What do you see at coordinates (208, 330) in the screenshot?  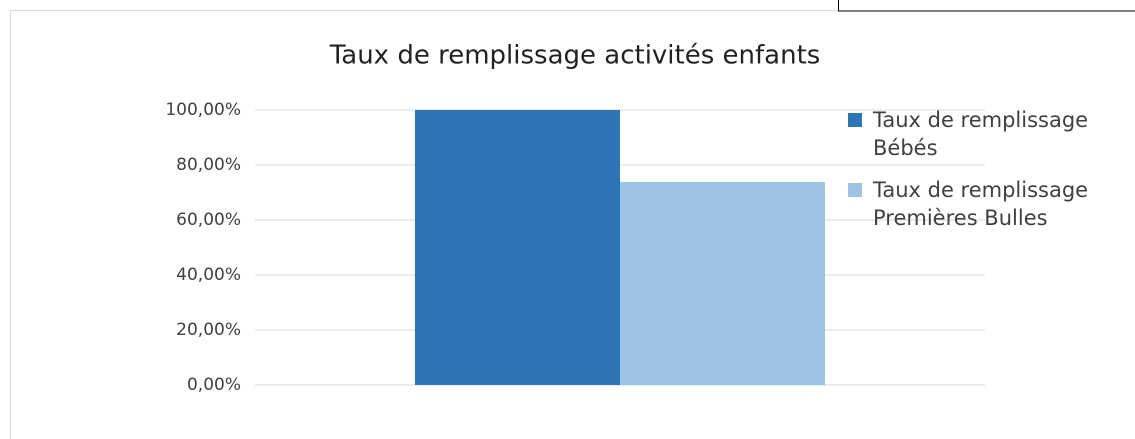 I see `y-tick-label: 20,00%` at bounding box center [208, 330].